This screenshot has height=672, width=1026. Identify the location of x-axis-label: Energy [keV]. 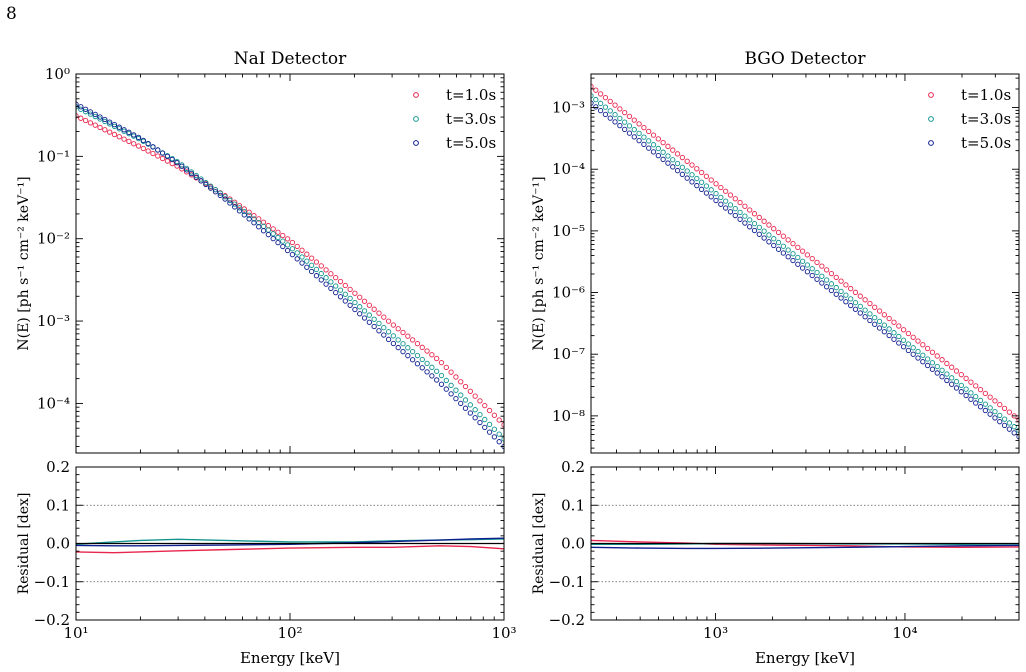
(290, 658).